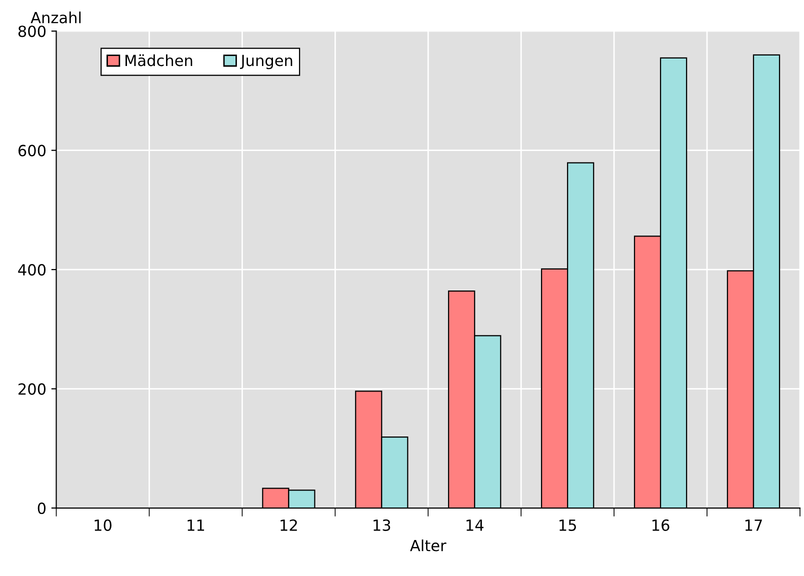 The width and height of the screenshot is (804, 576). I want to click on legend-label: Mädchen, so click(159, 60).